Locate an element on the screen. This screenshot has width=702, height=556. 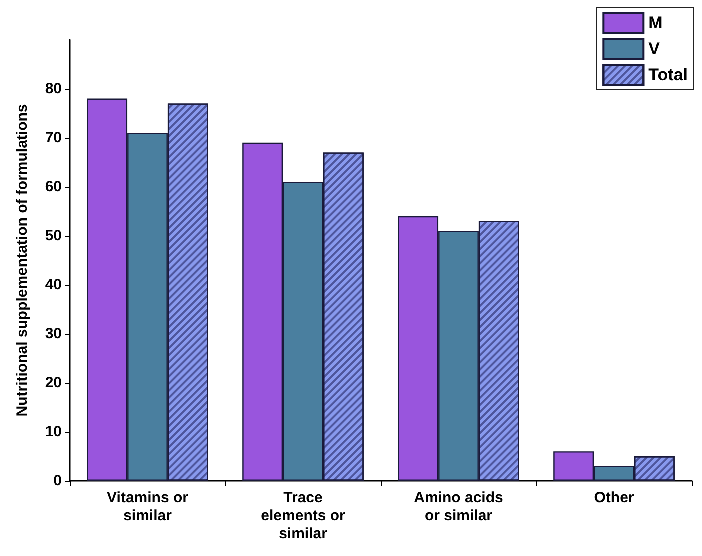
y-tick-label: 30 is located at coordinates (53, 334).